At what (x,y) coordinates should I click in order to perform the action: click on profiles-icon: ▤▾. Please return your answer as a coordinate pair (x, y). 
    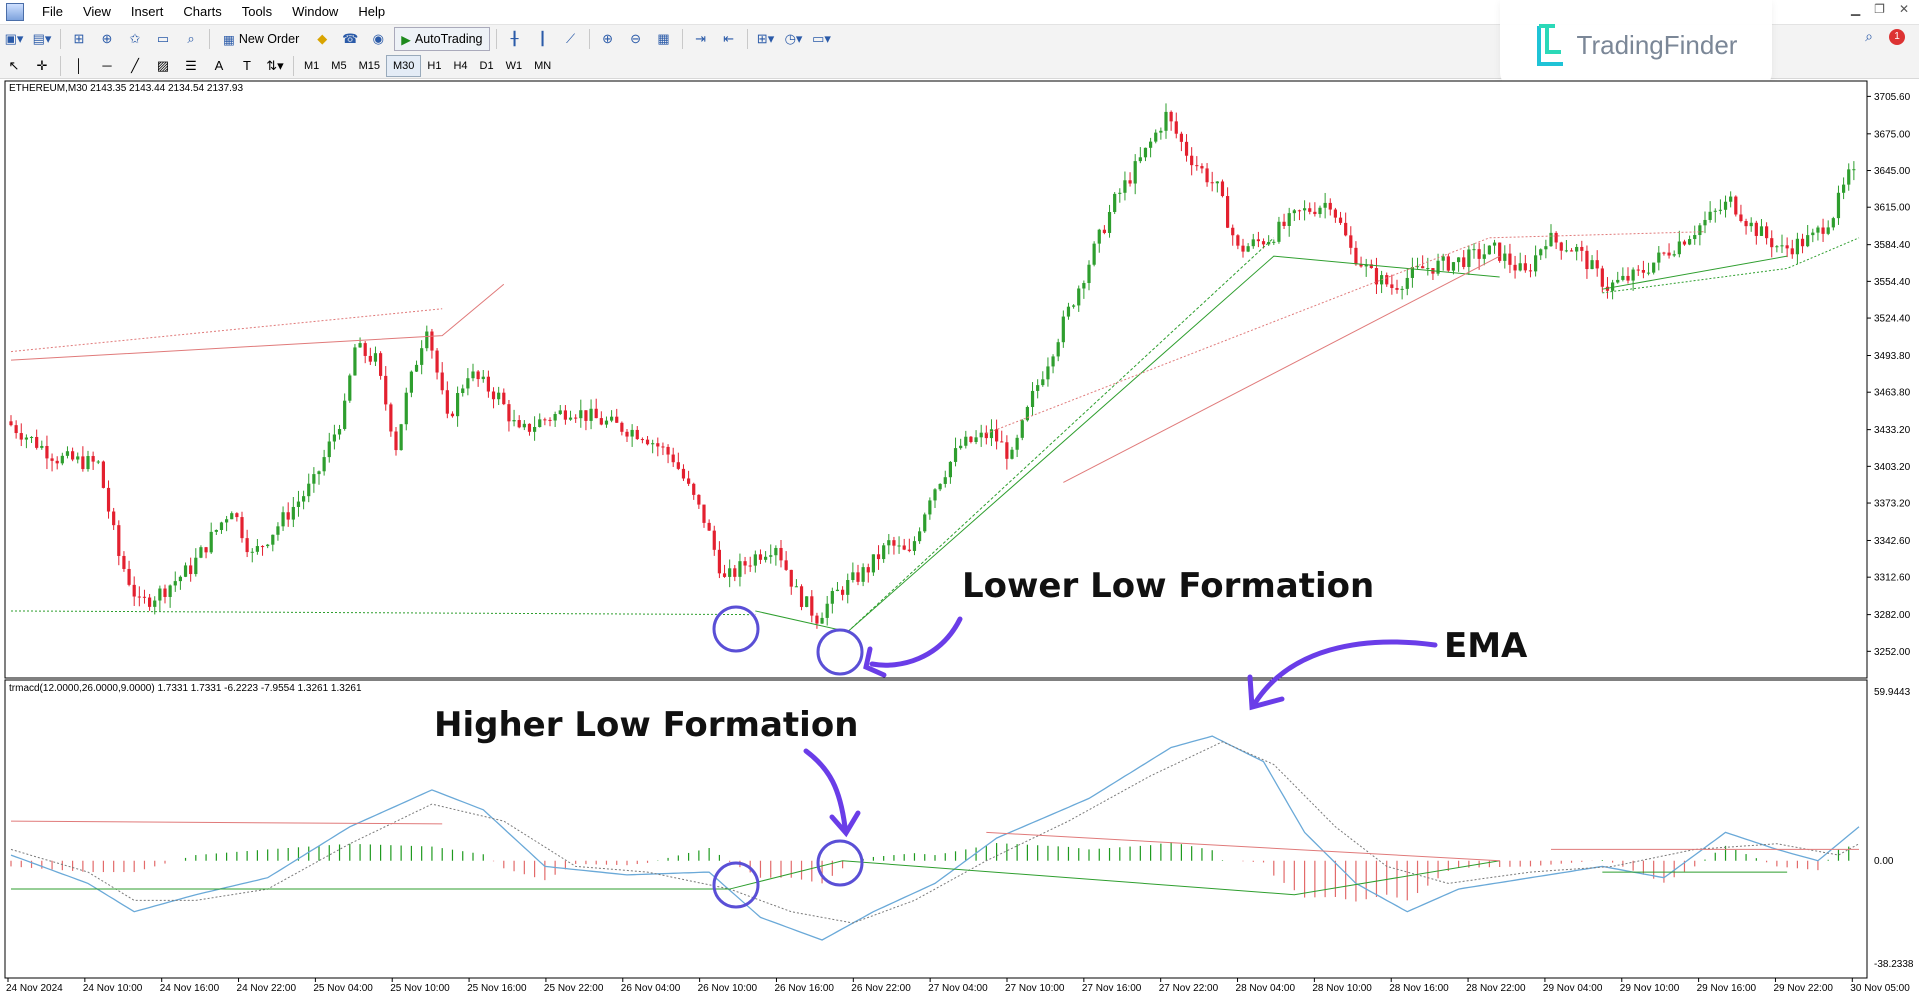
    Looking at the image, I should click on (42, 38).